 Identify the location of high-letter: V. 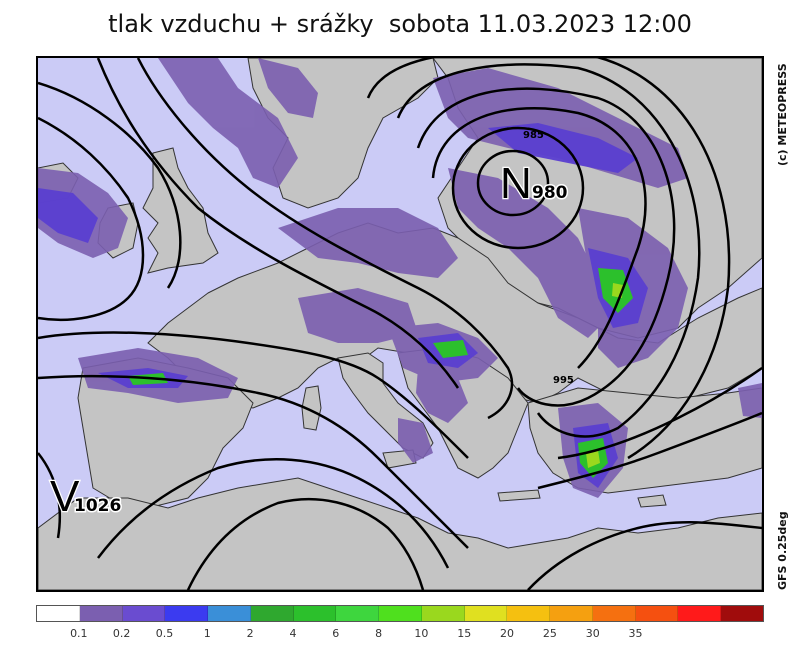
(65, 496).